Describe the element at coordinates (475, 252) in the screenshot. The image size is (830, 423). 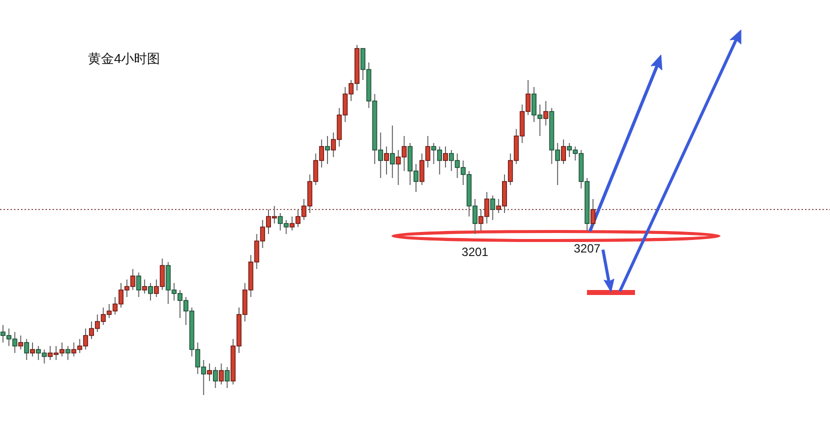
I see `annotation: 3201` at that location.